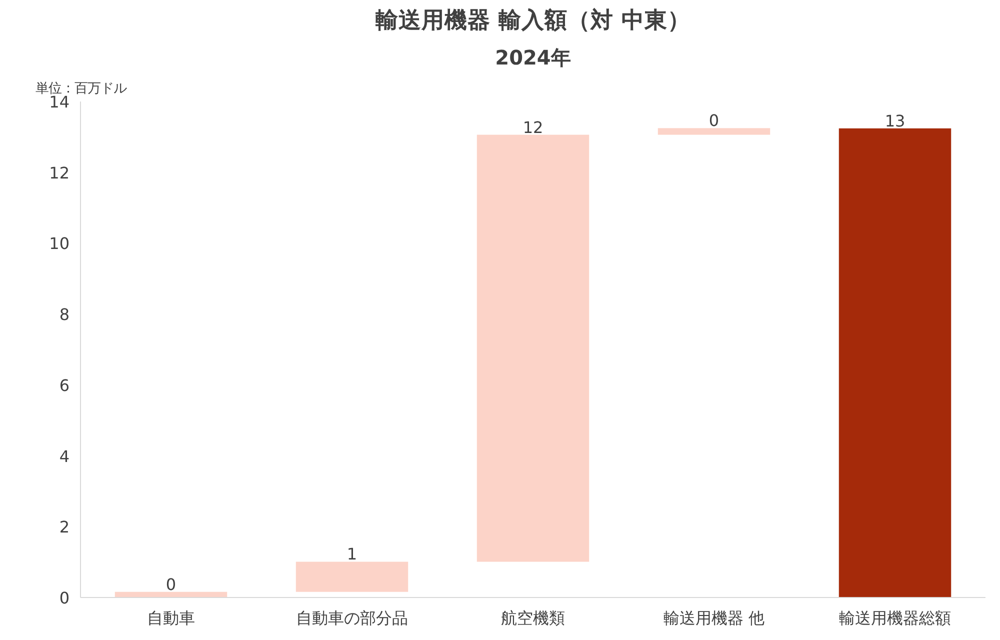  What do you see at coordinates (352, 554) in the screenshot?
I see `data-label: 1` at bounding box center [352, 554].